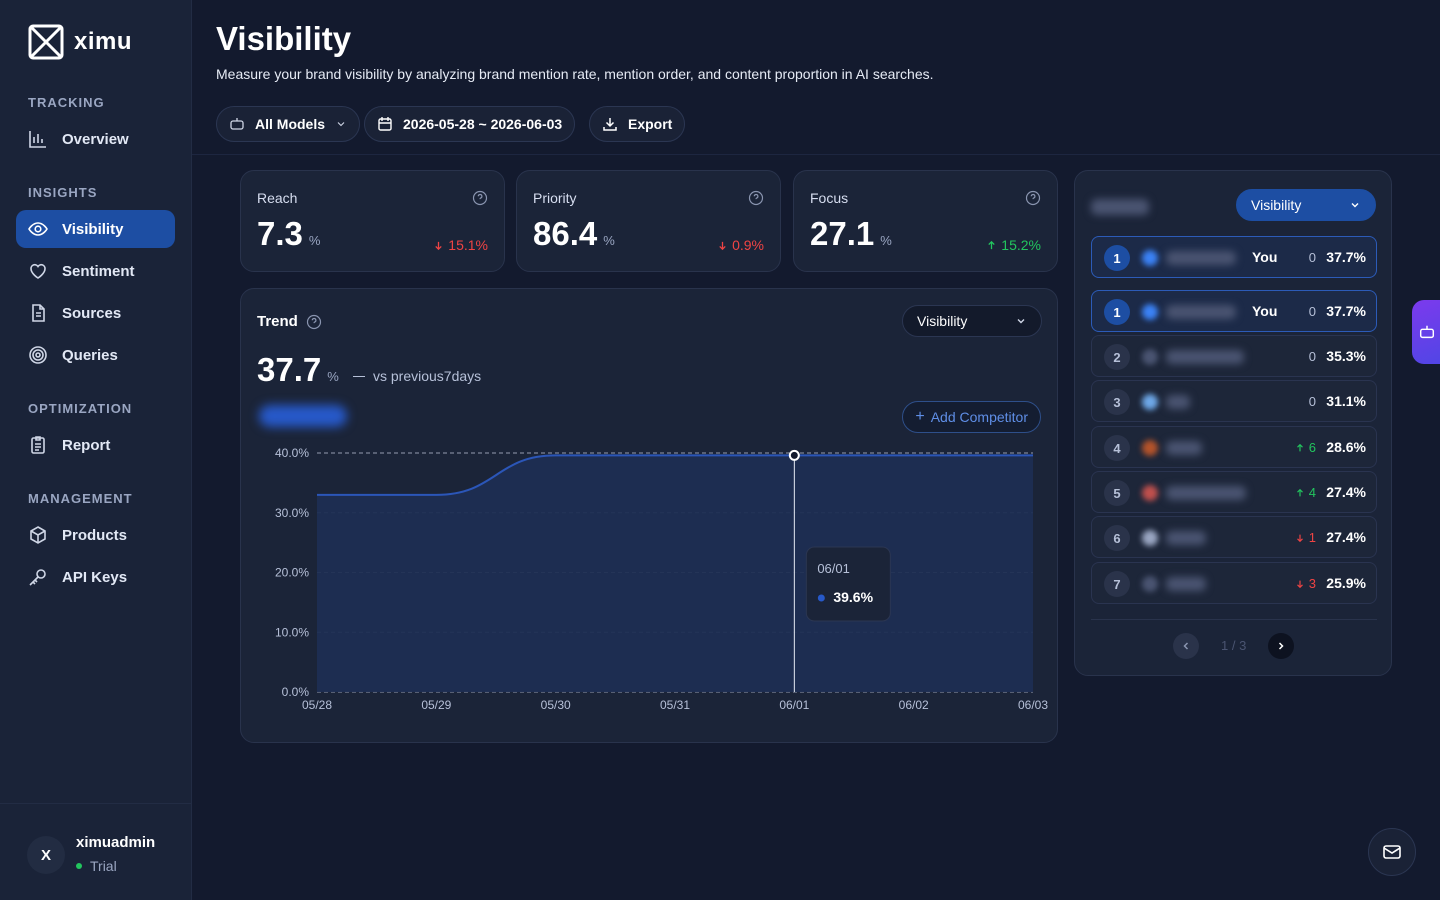  What do you see at coordinates (95, 577) in the screenshot?
I see `sidebar-item-api-keys: API Keys` at bounding box center [95, 577].